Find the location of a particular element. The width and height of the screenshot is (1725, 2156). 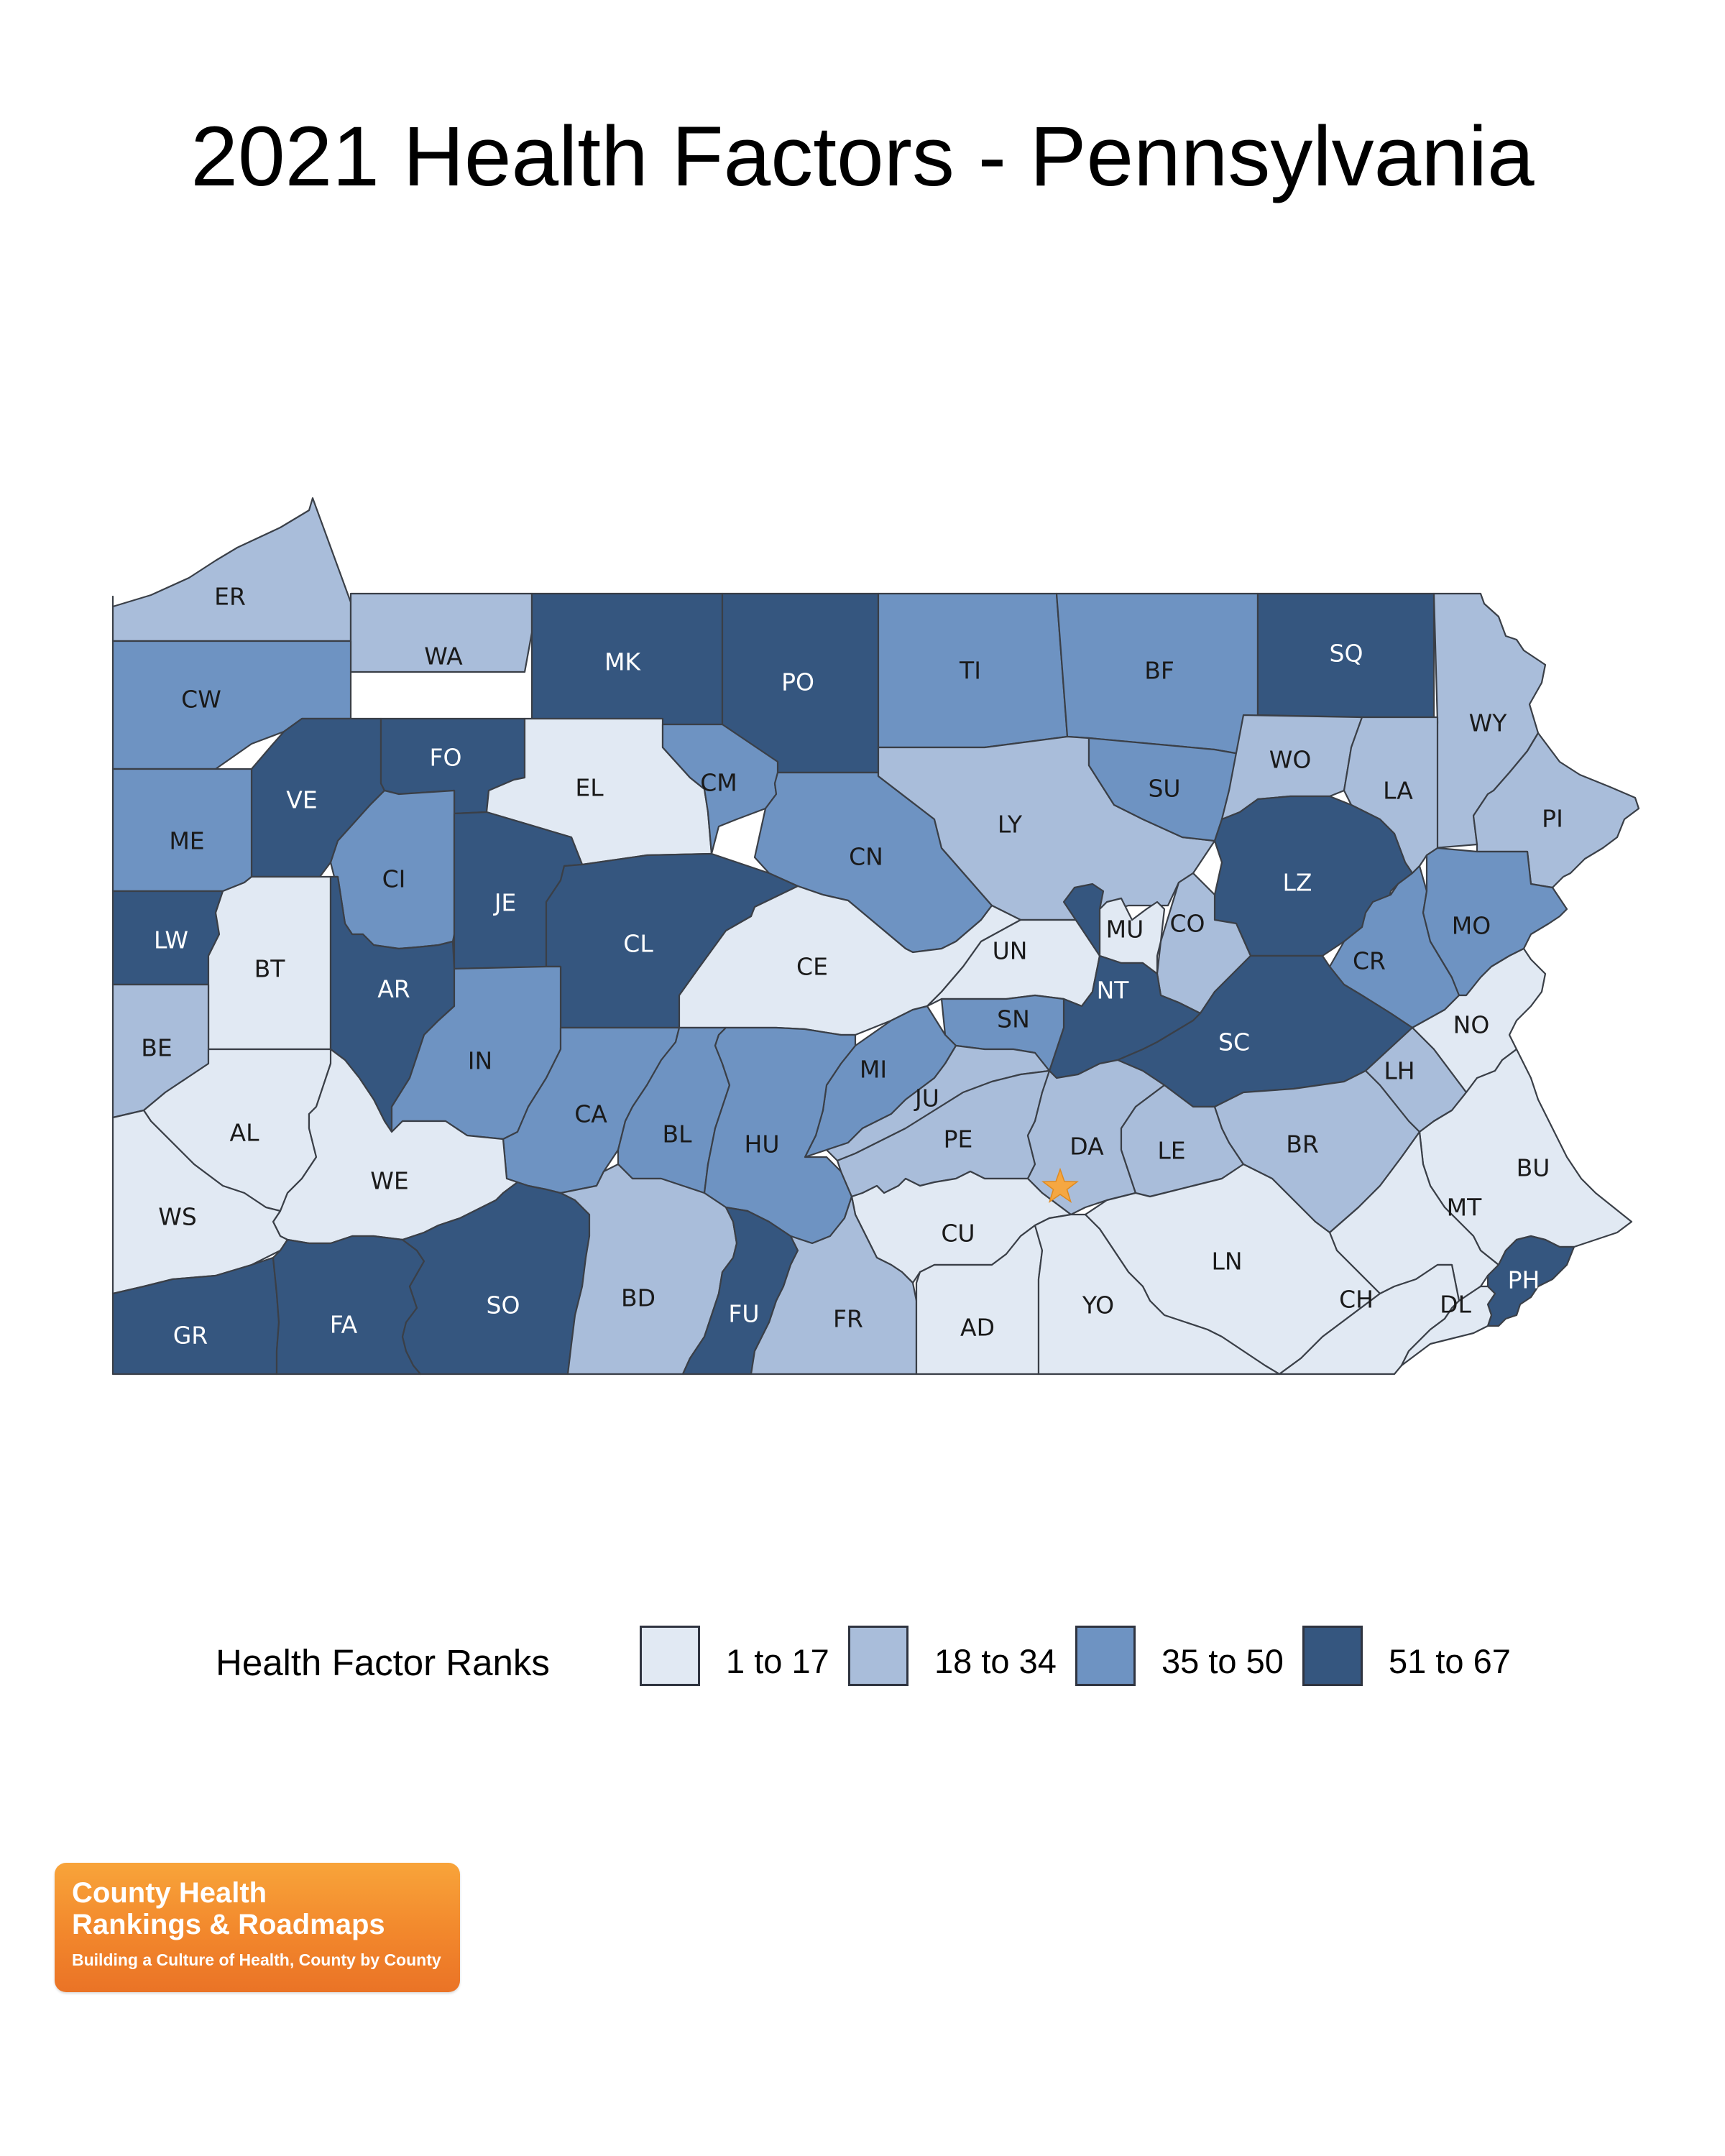

county-label-bu: BU is located at coordinates (1533, 1168).